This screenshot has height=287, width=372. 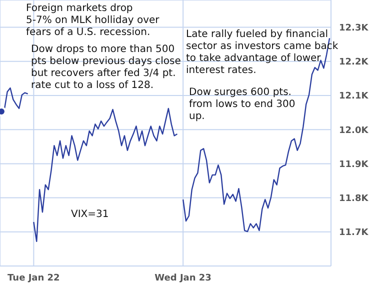 What do you see at coordinates (106, 68) in the screenshot?
I see `annotation: Dow drops to more than 500 pts below previous days close but recovers after fed 3/4 pt. rate cut to a loss of 128.` at bounding box center [106, 68].